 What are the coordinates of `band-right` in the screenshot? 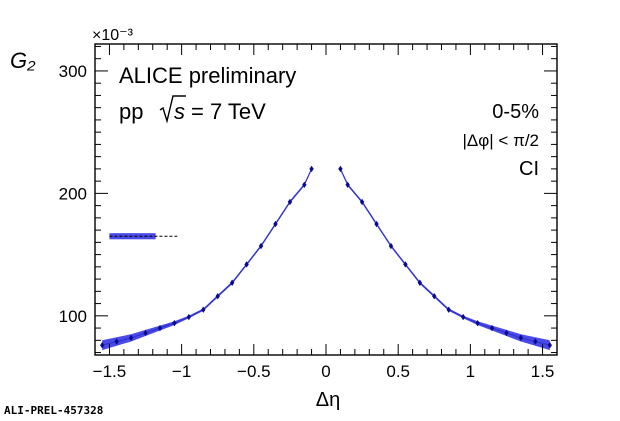 It's located at (445, 259).